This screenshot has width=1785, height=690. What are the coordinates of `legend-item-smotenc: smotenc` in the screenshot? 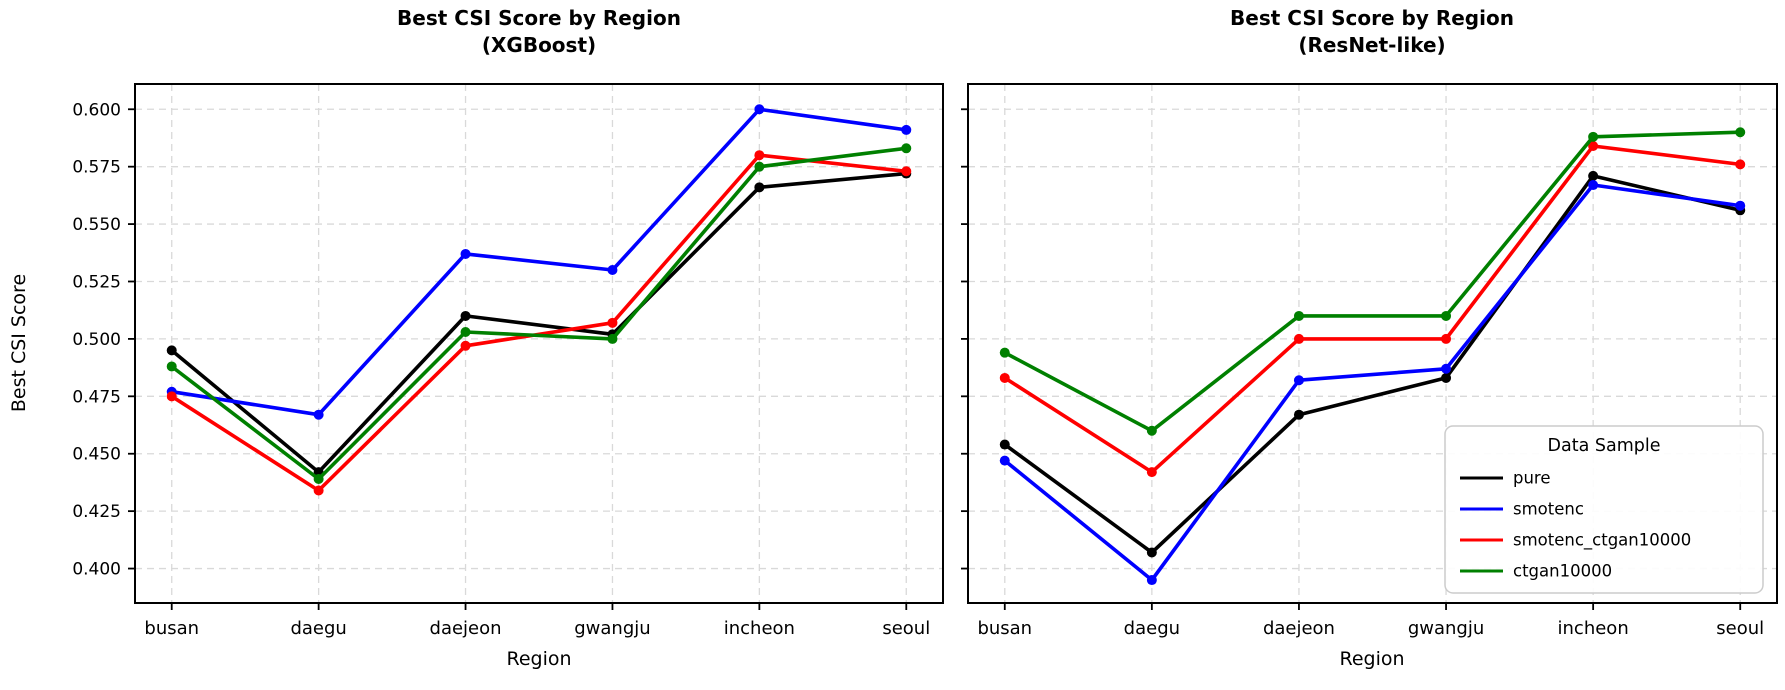 It's located at (1522, 509).